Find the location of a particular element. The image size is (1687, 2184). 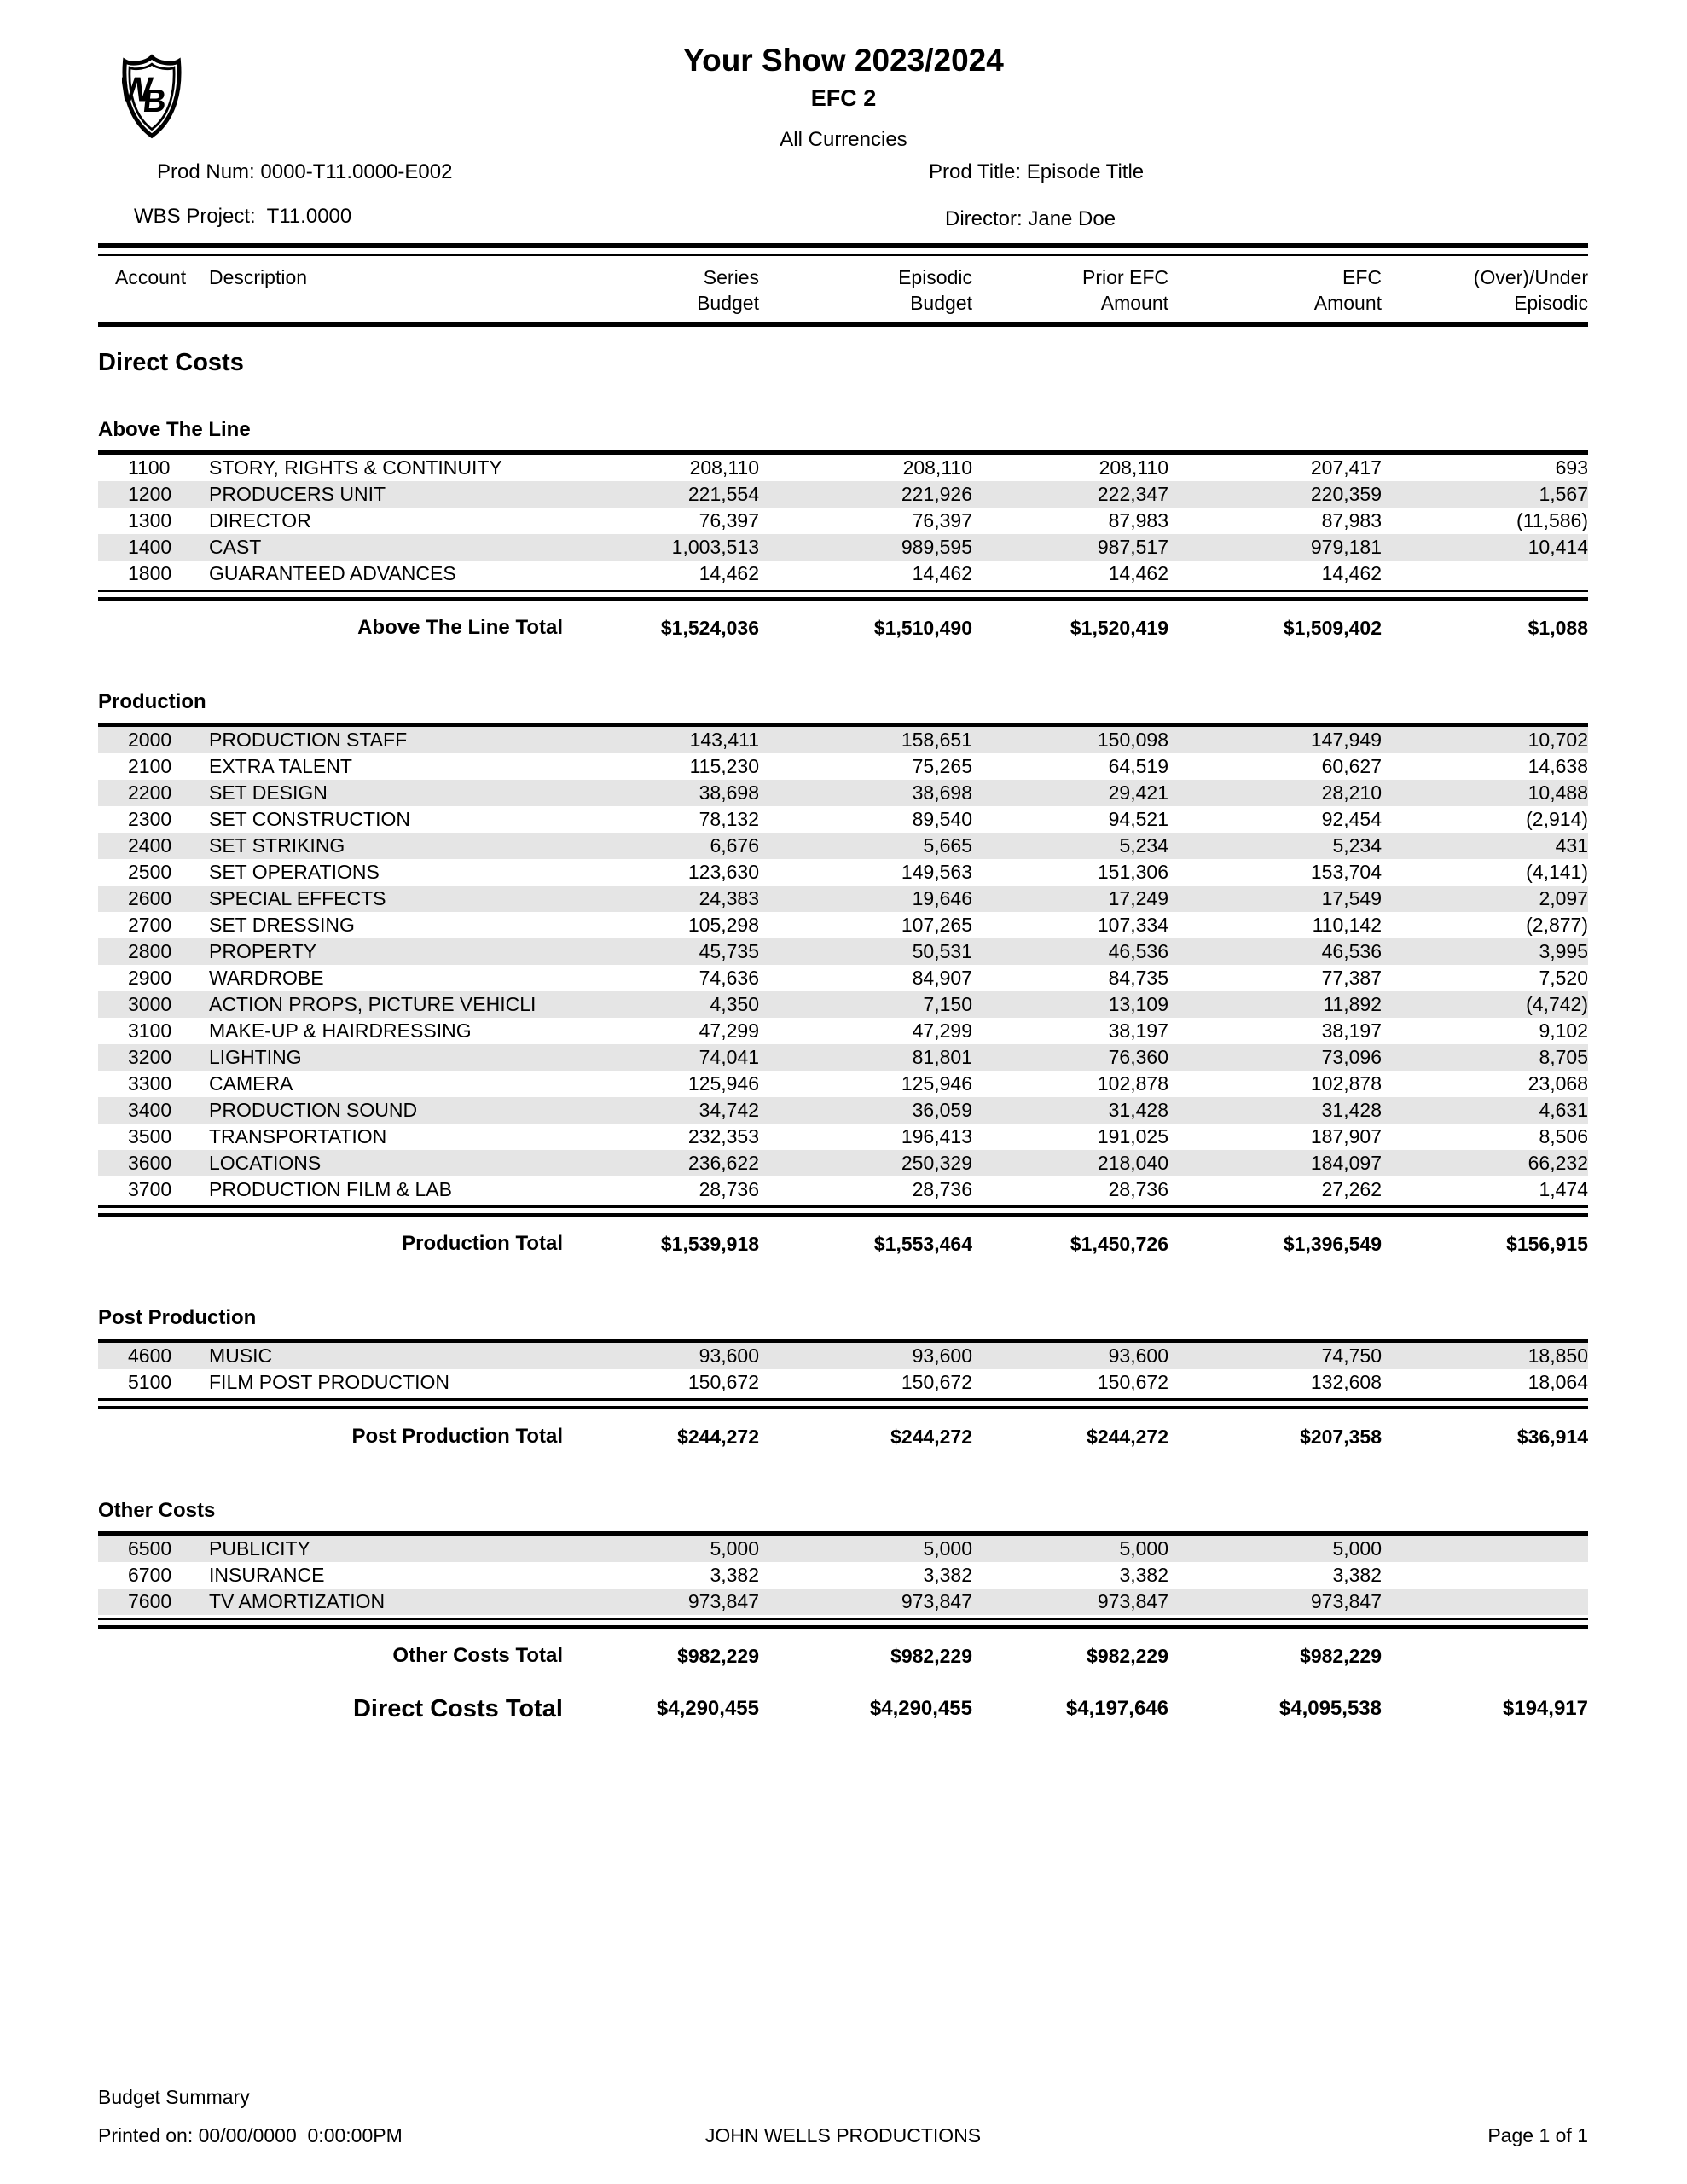

description-cell: LIGHTING is located at coordinates (256, 1057).